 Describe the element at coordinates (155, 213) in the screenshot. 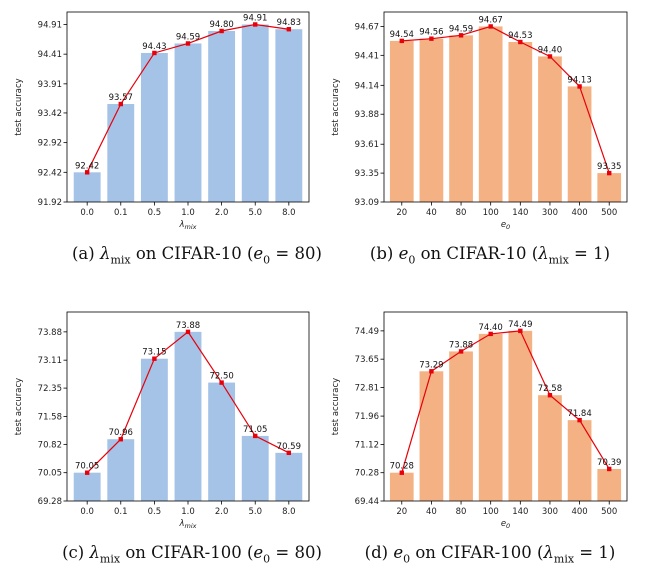

I see `x-tick-label-a-2: 0.5` at that location.